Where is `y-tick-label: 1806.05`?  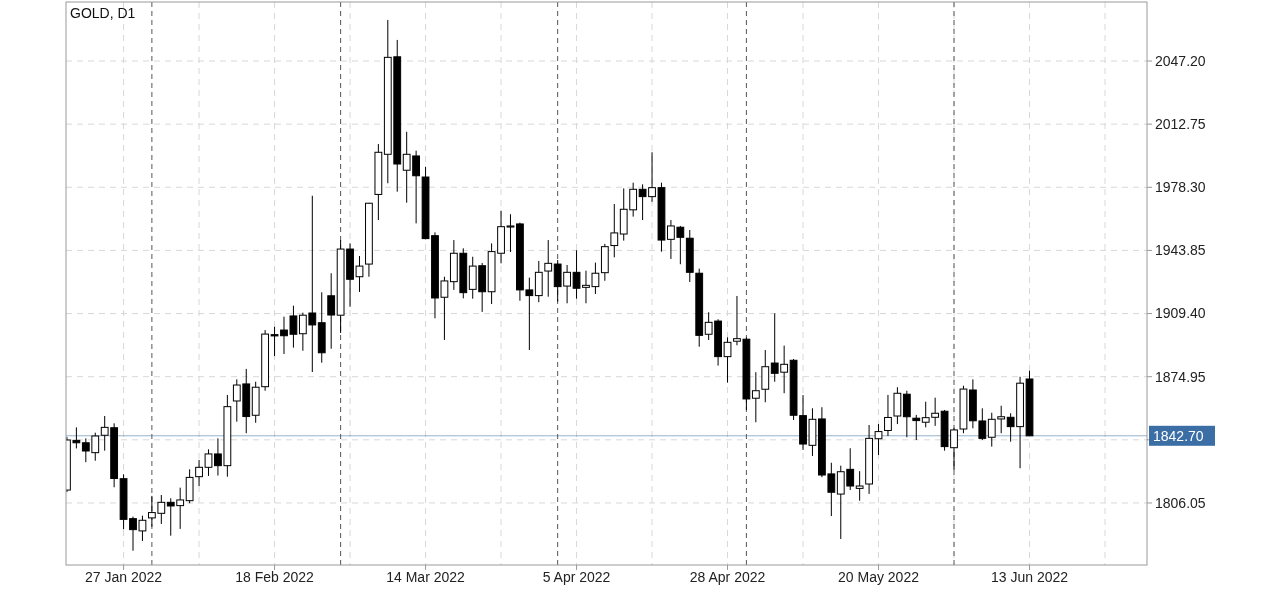
y-tick-label: 1806.05 is located at coordinates (1180, 502).